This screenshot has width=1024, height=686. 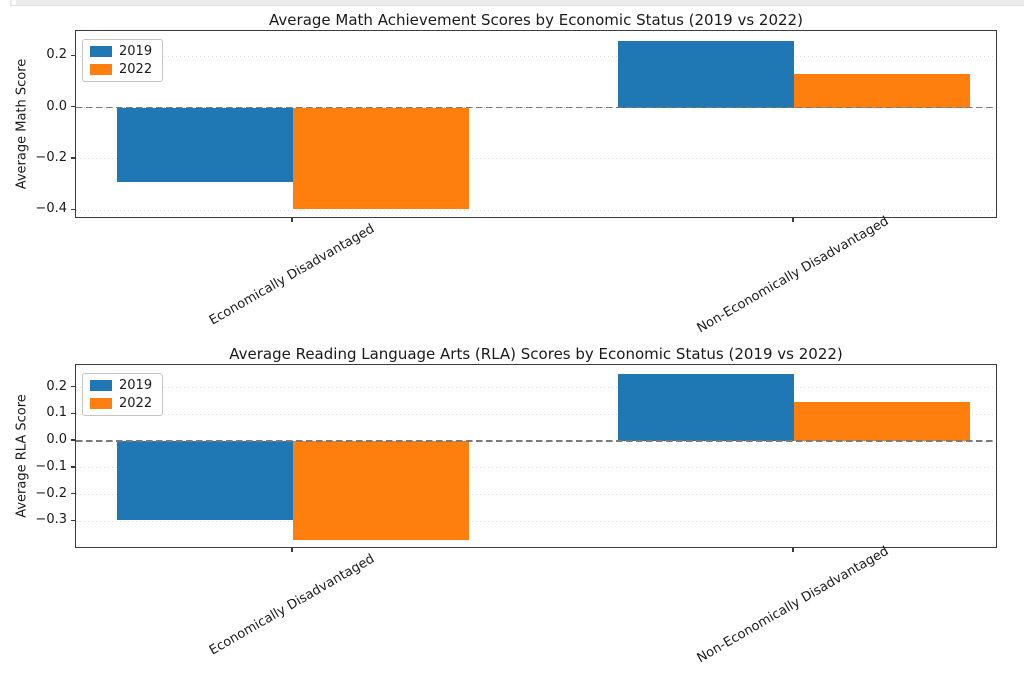 I want to click on x-tick-label: Economically Disadvantaged, so click(x=292, y=605).